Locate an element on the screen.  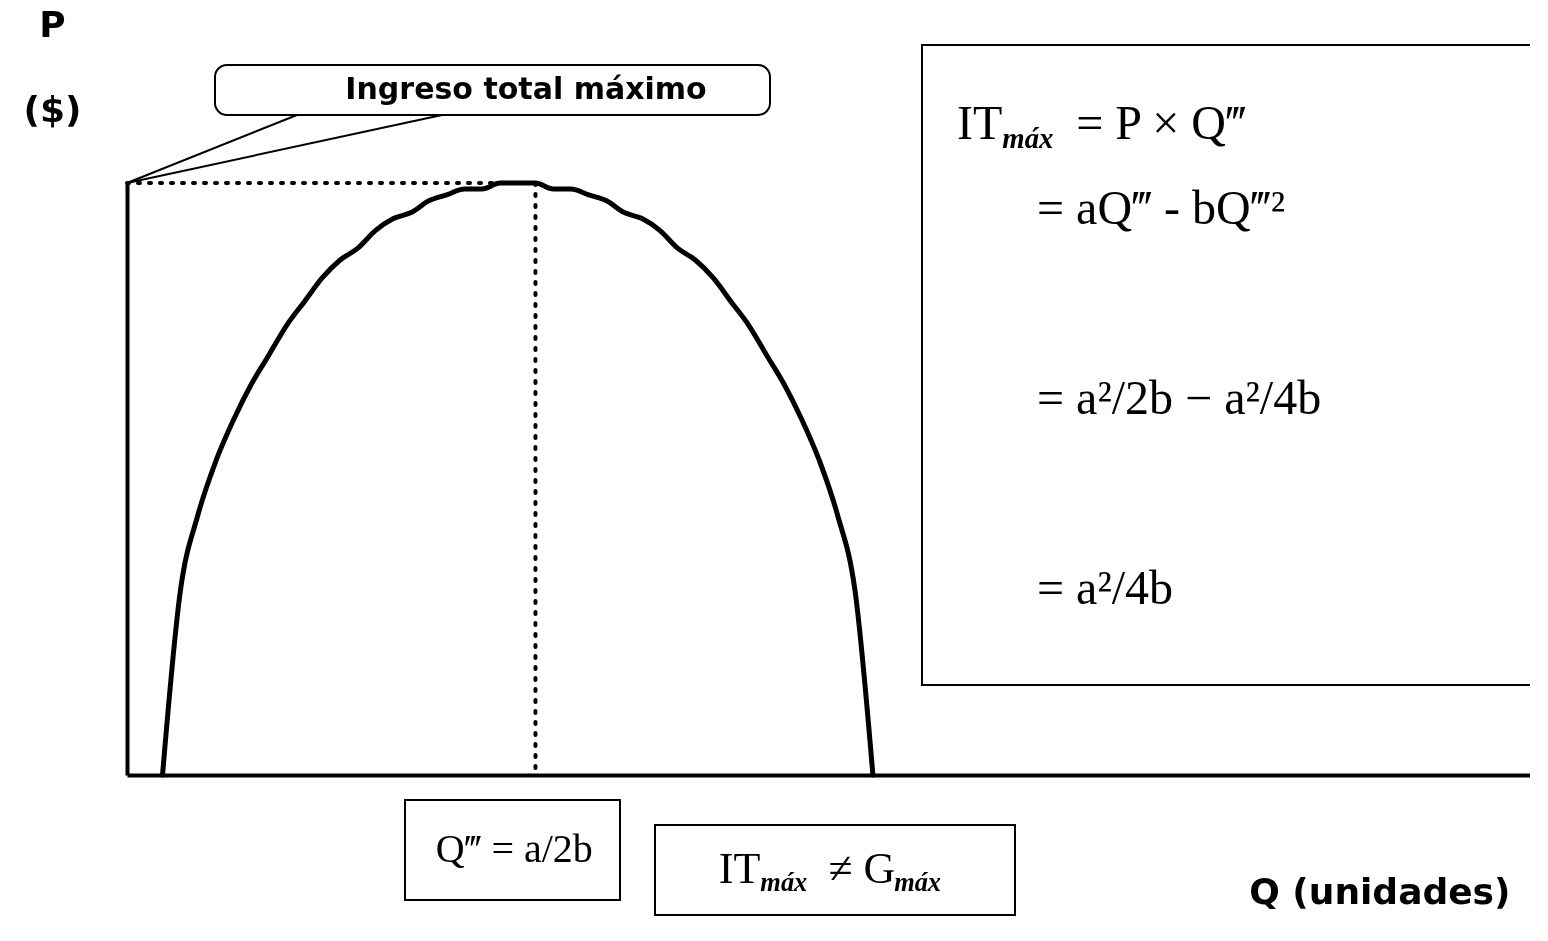
x-axis-title: Q (unidades) is located at coordinates (1380, 891).